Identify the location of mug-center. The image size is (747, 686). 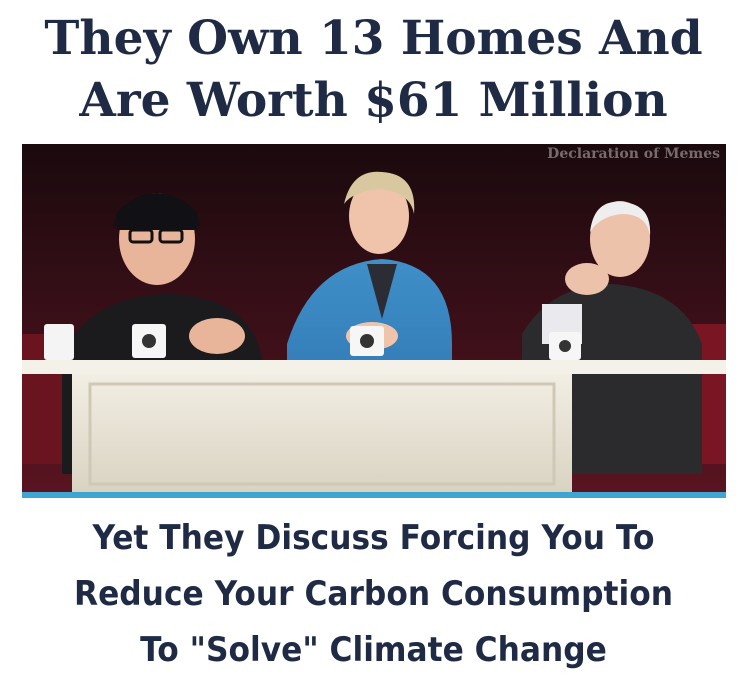
(367, 341).